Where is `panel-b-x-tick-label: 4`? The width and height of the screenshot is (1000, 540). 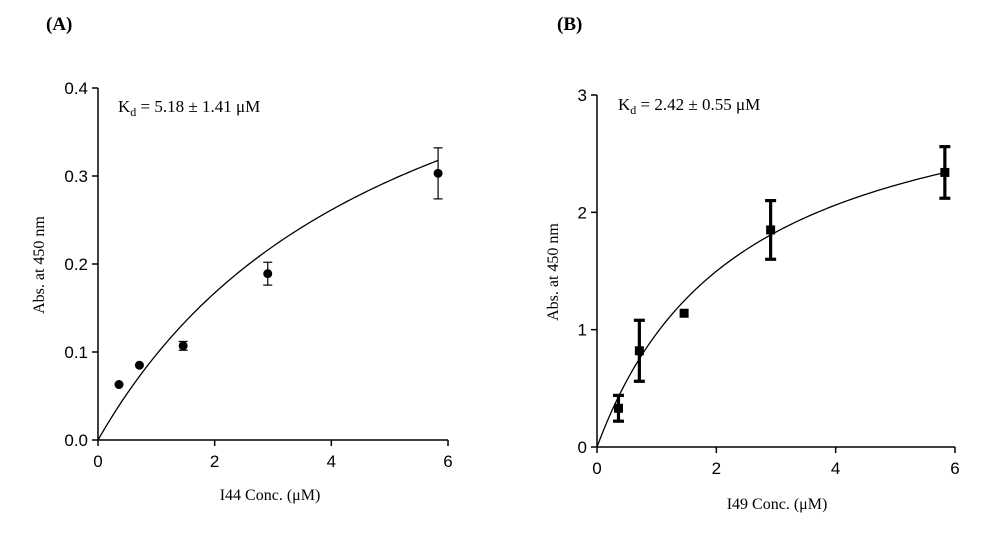
panel-b-x-tick-label: 4 is located at coordinates (835, 468).